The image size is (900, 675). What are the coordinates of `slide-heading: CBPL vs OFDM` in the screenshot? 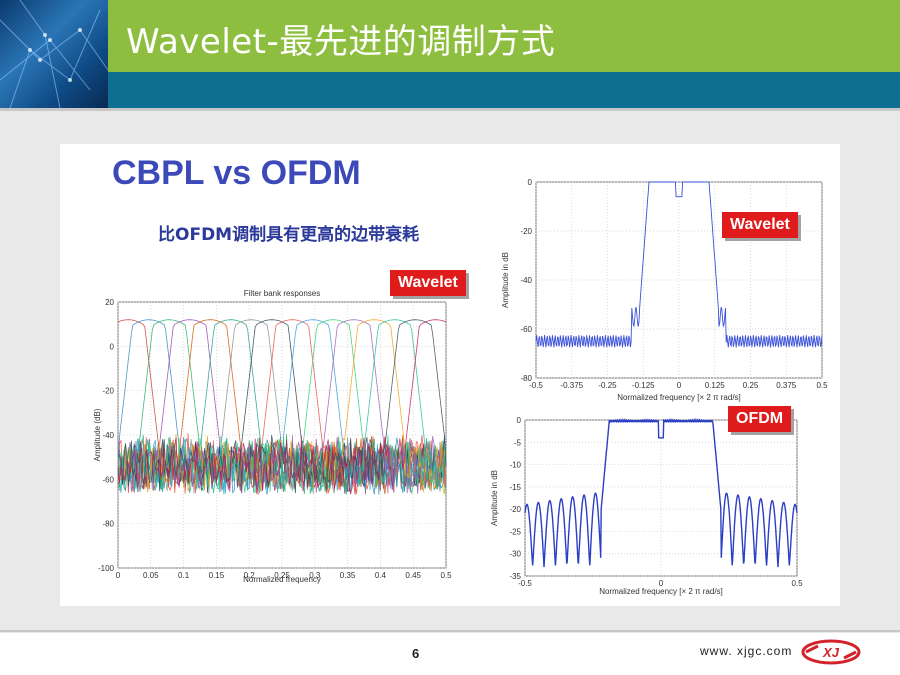 It's located at (236, 173).